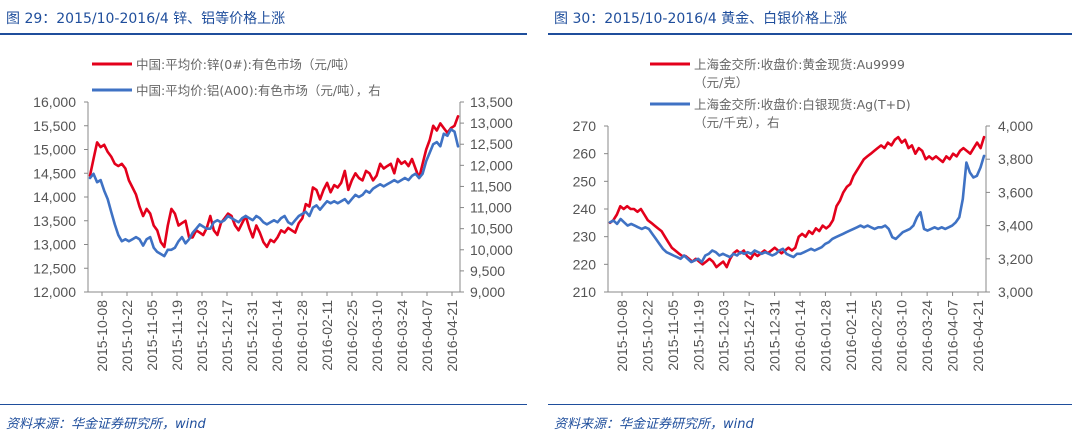 This screenshot has width=1080, height=448. What do you see at coordinates (54, 268) in the screenshot?
I see `y-left-tick-label: 12,500` at bounding box center [54, 268].